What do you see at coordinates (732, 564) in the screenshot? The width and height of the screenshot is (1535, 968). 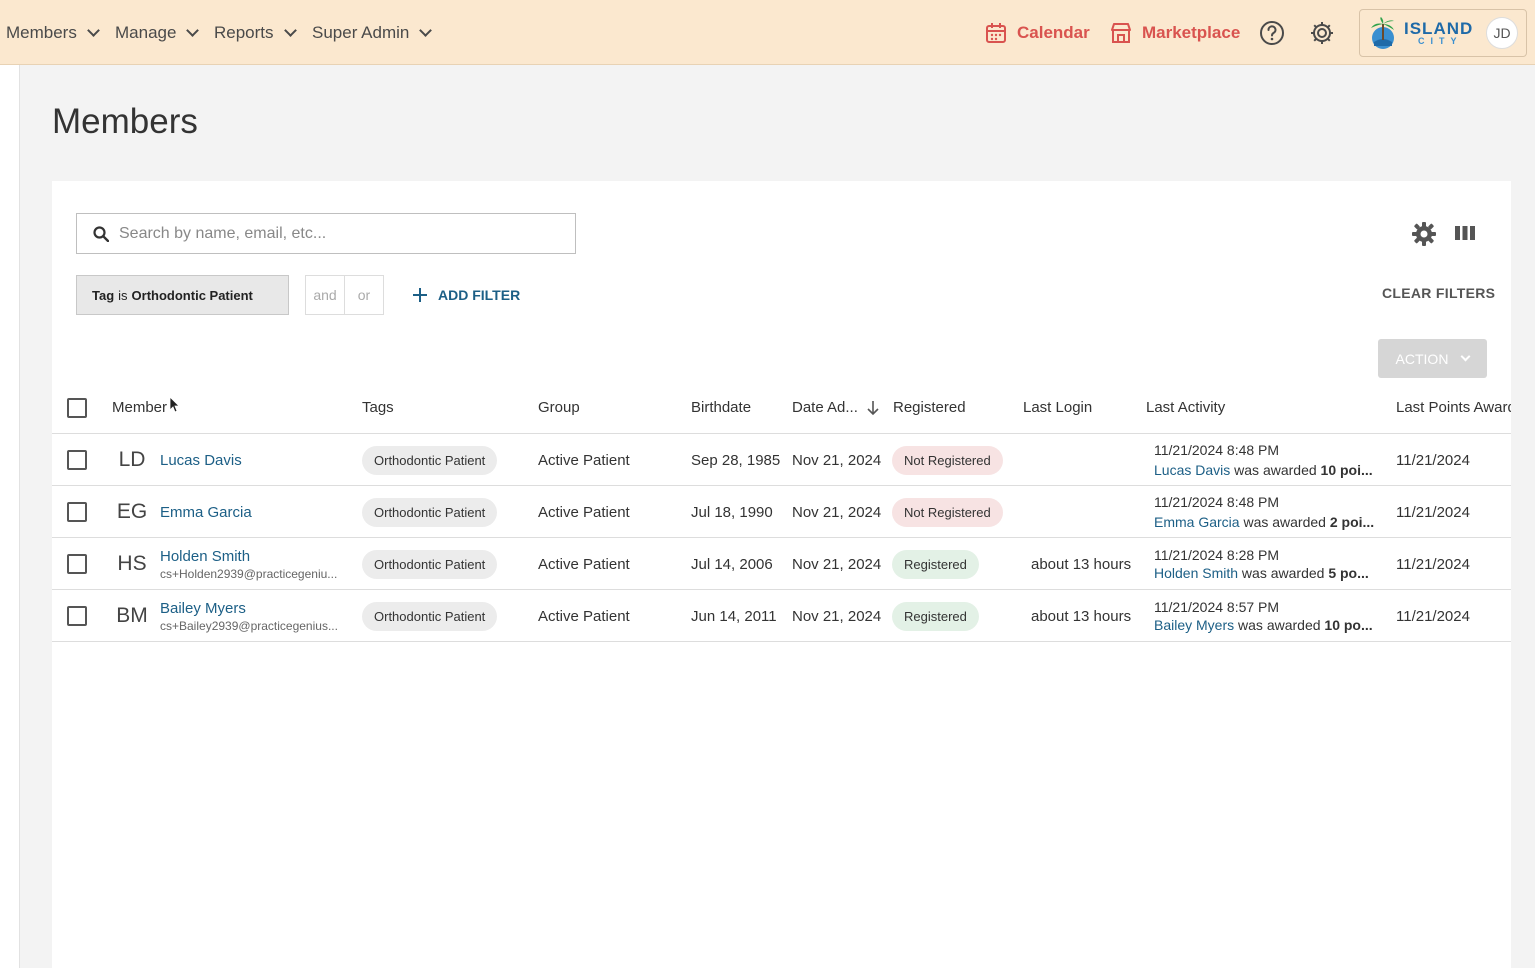 I see `birthdate-cell: Jul 14, 2006` at bounding box center [732, 564].